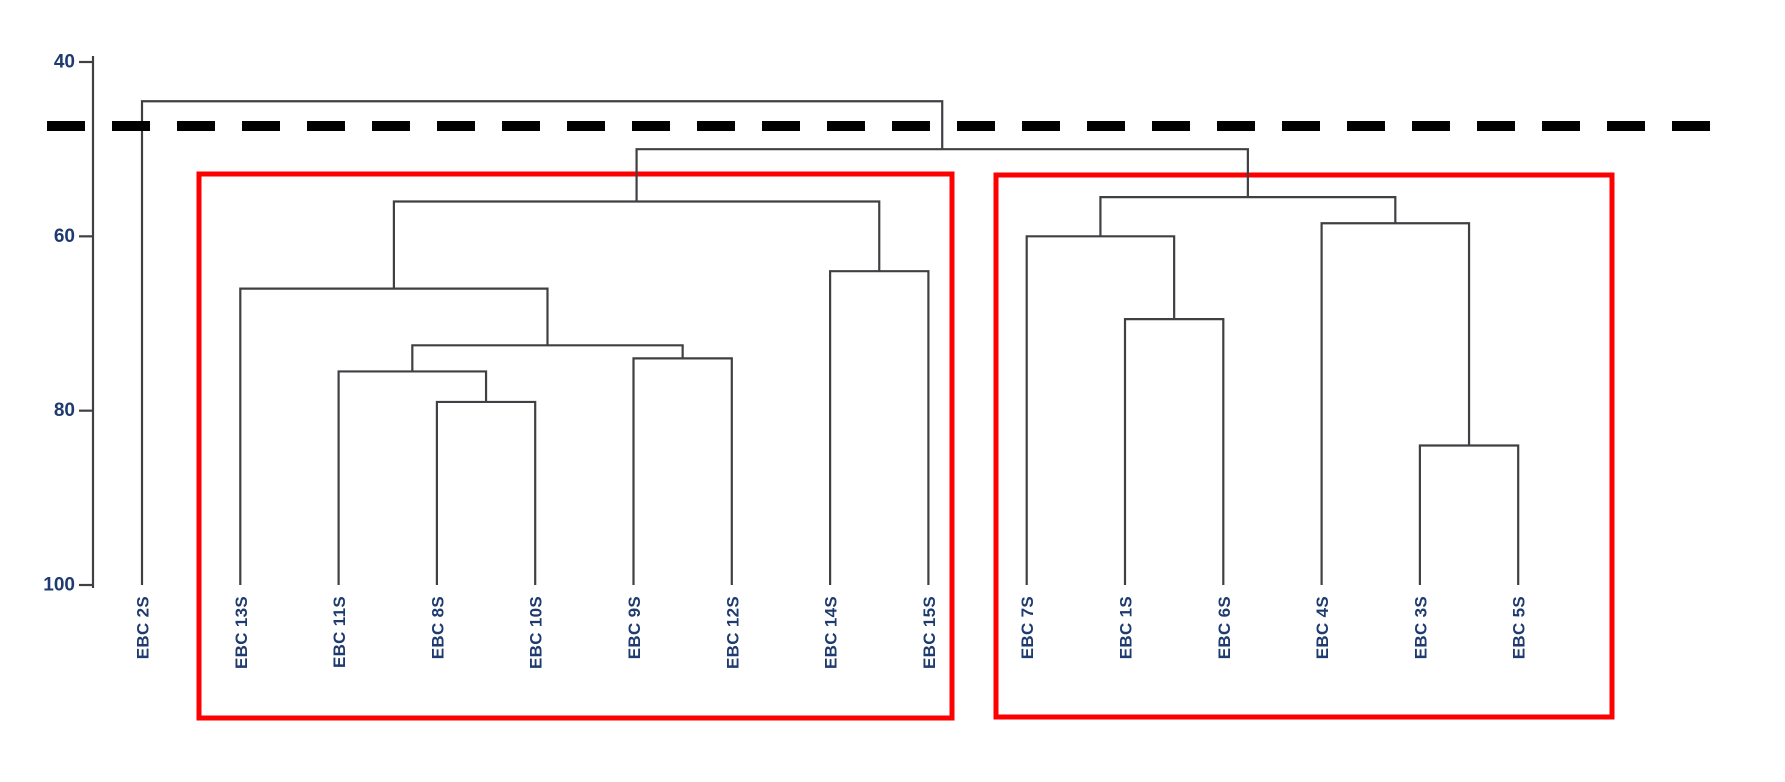 The width and height of the screenshot is (1785, 782). What do you see at coordinates (879, 427) in the screenshot?
I see `dendrogram-link-m6` at bounding box center [879, 427].